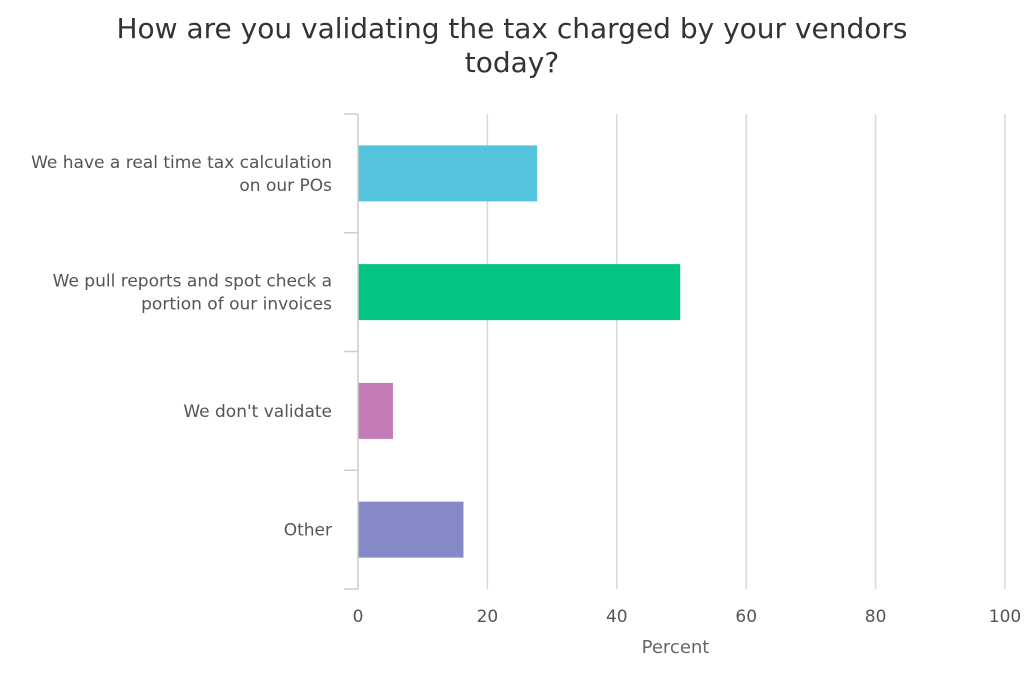  Describe the element at coordinates (285, 186) in the screenshot. I see `category-label: on our POs` at that location.